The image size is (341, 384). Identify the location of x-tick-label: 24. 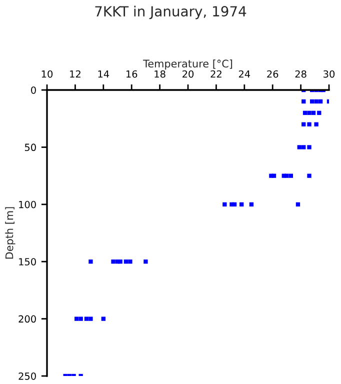
(244, 74).